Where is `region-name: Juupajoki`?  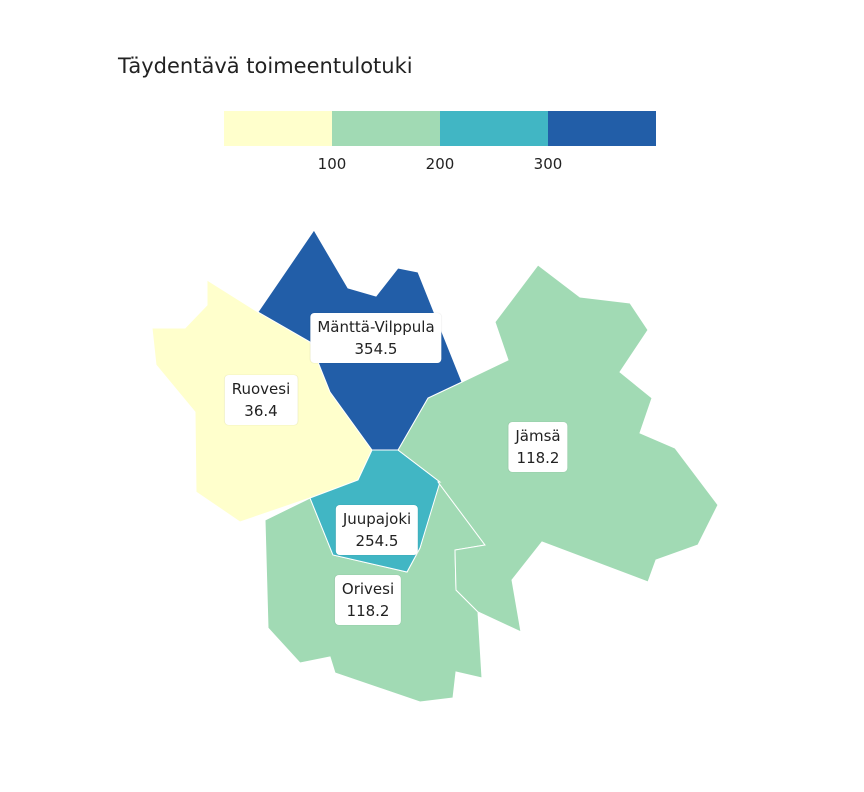 region-name: Juupajoki is located at coordinates (377, 519).